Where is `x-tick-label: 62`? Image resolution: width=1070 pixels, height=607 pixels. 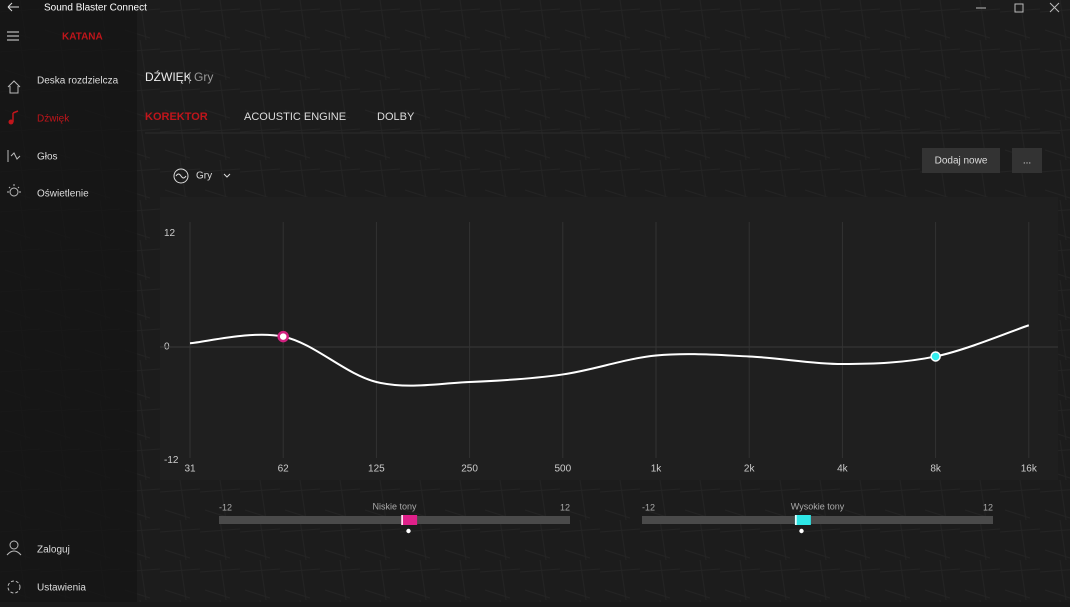
x-tick-label: 62 is located at coordinates (284, 469).